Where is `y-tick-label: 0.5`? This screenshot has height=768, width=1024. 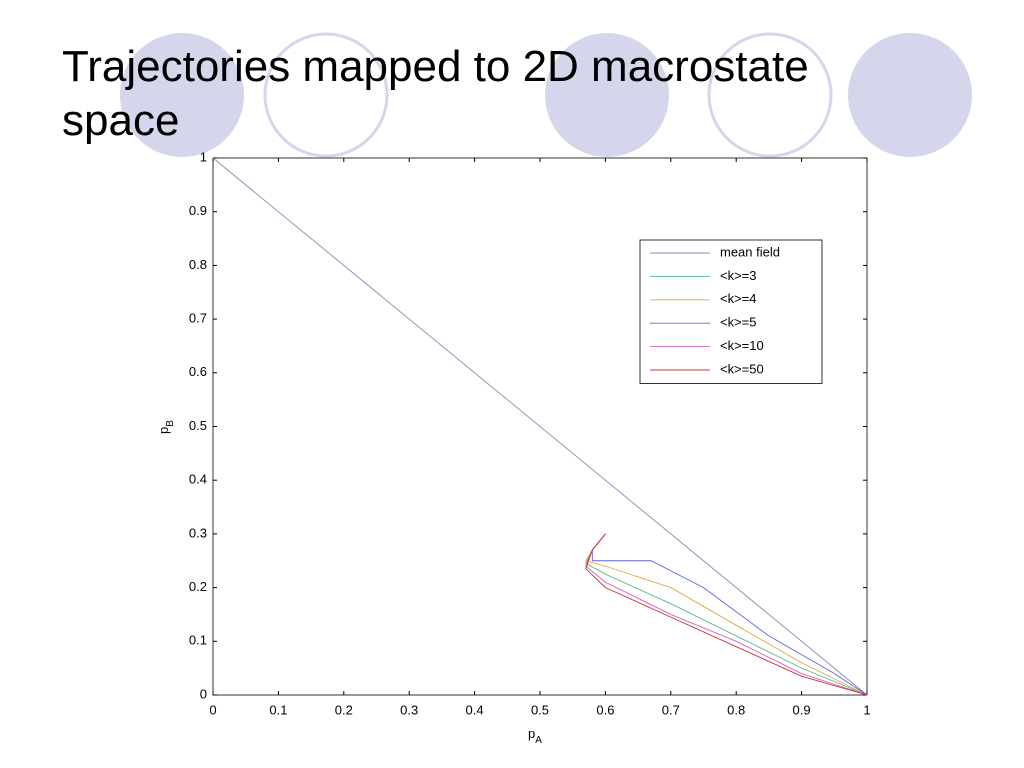 y-tick-label: 0.5 is located at coordinates (198, 425).